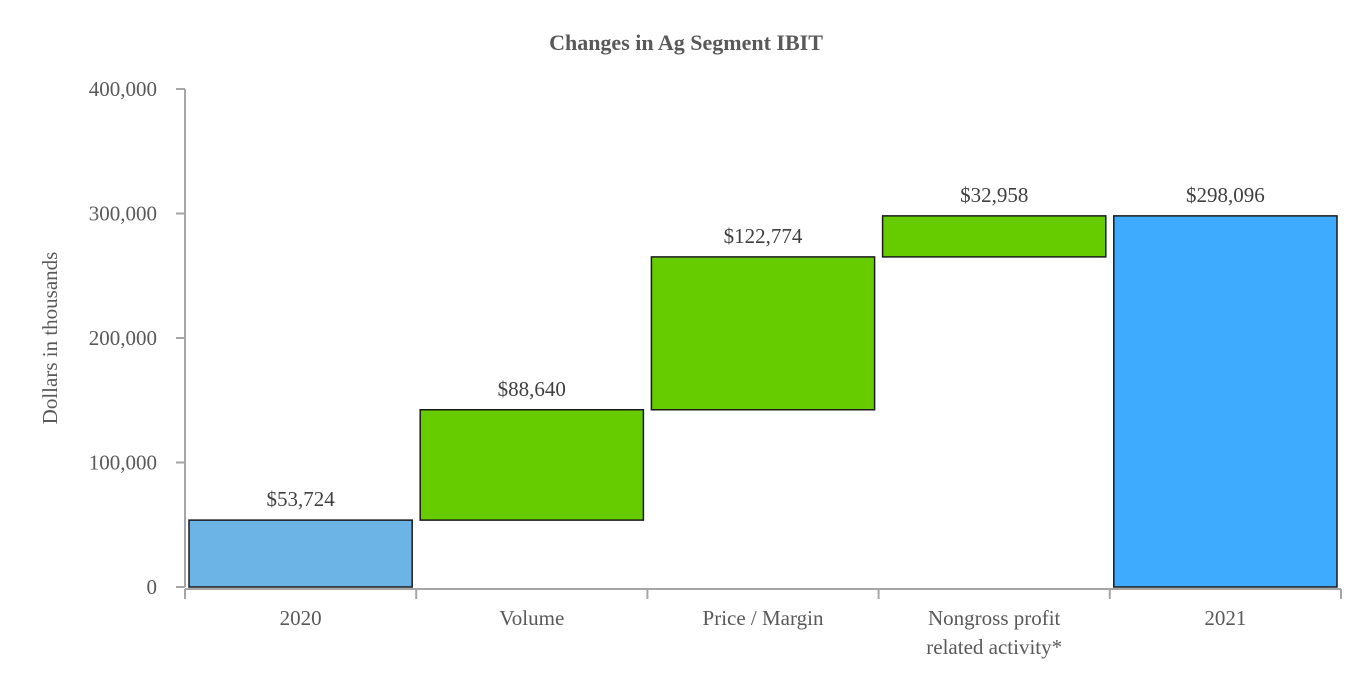 This screenshot has width=1370, height=690. What do you see at coordinates (994, 236) in the screenshot?
I see `bar-nongross-profit-related-activity` at bounding box center [994, 236].